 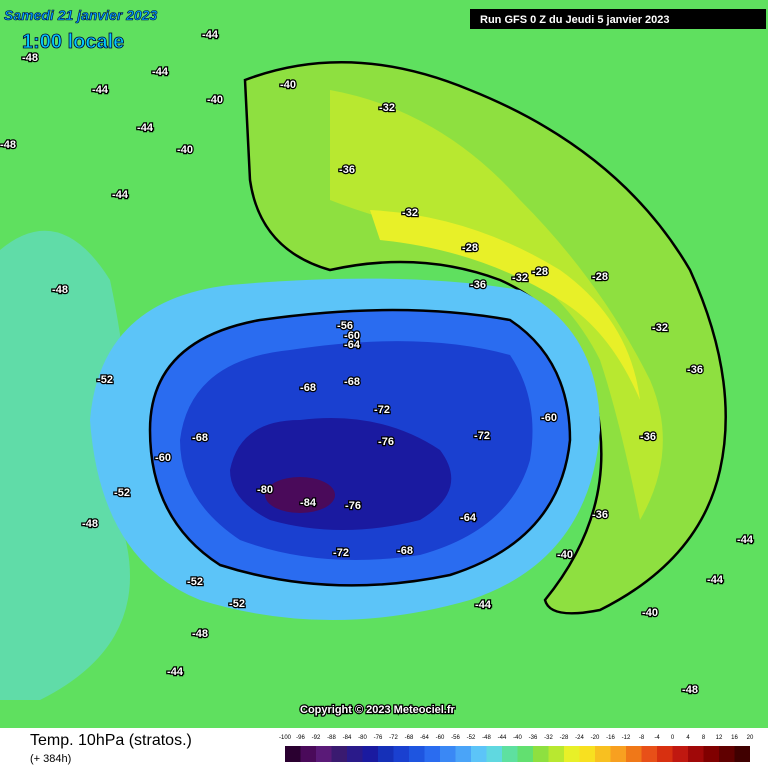 I want to click on legend-tick: -36, so click(x=533, y=738).